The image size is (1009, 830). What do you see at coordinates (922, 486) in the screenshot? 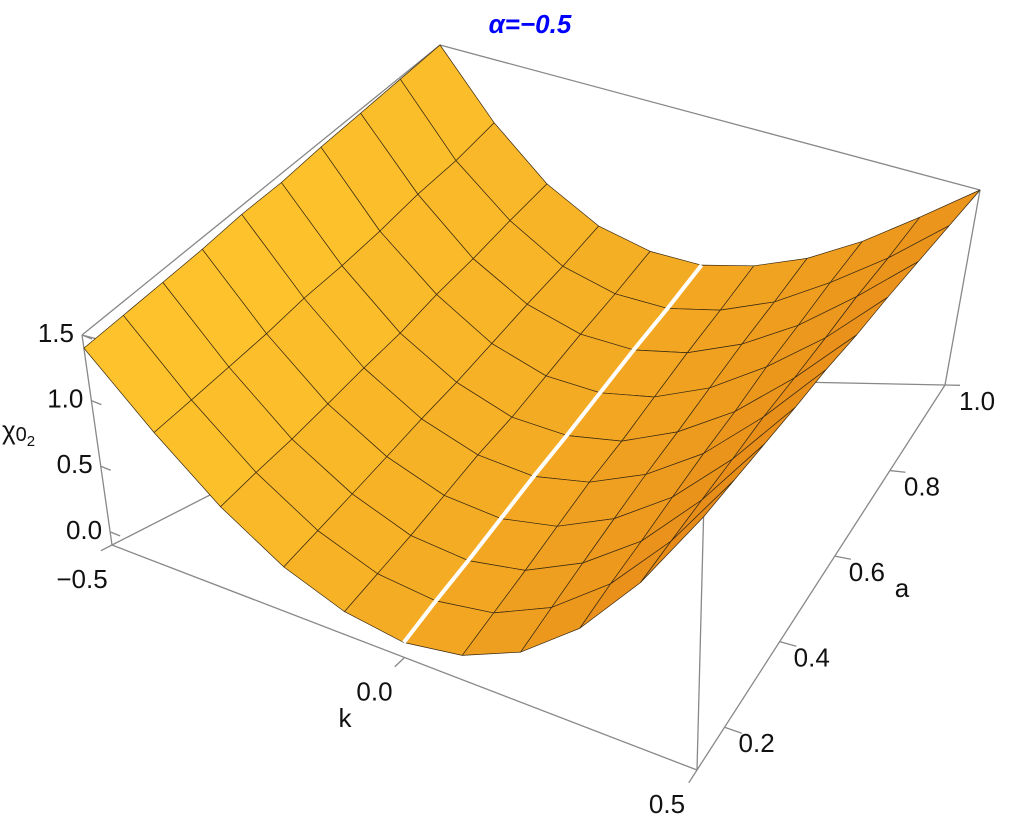
I see `y-tick-label: 0.8` at bounding box center [922, 486].